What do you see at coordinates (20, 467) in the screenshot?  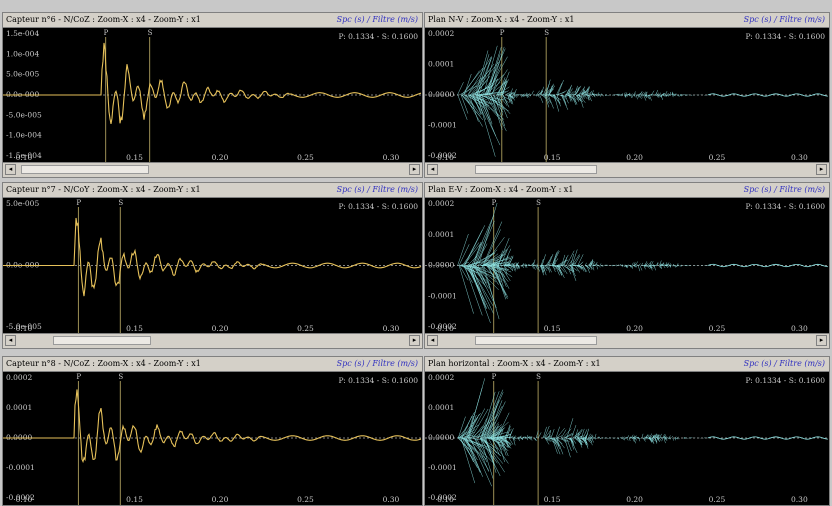 I see `y-tick-label: -0.0001` at bounding box center [20, 467].